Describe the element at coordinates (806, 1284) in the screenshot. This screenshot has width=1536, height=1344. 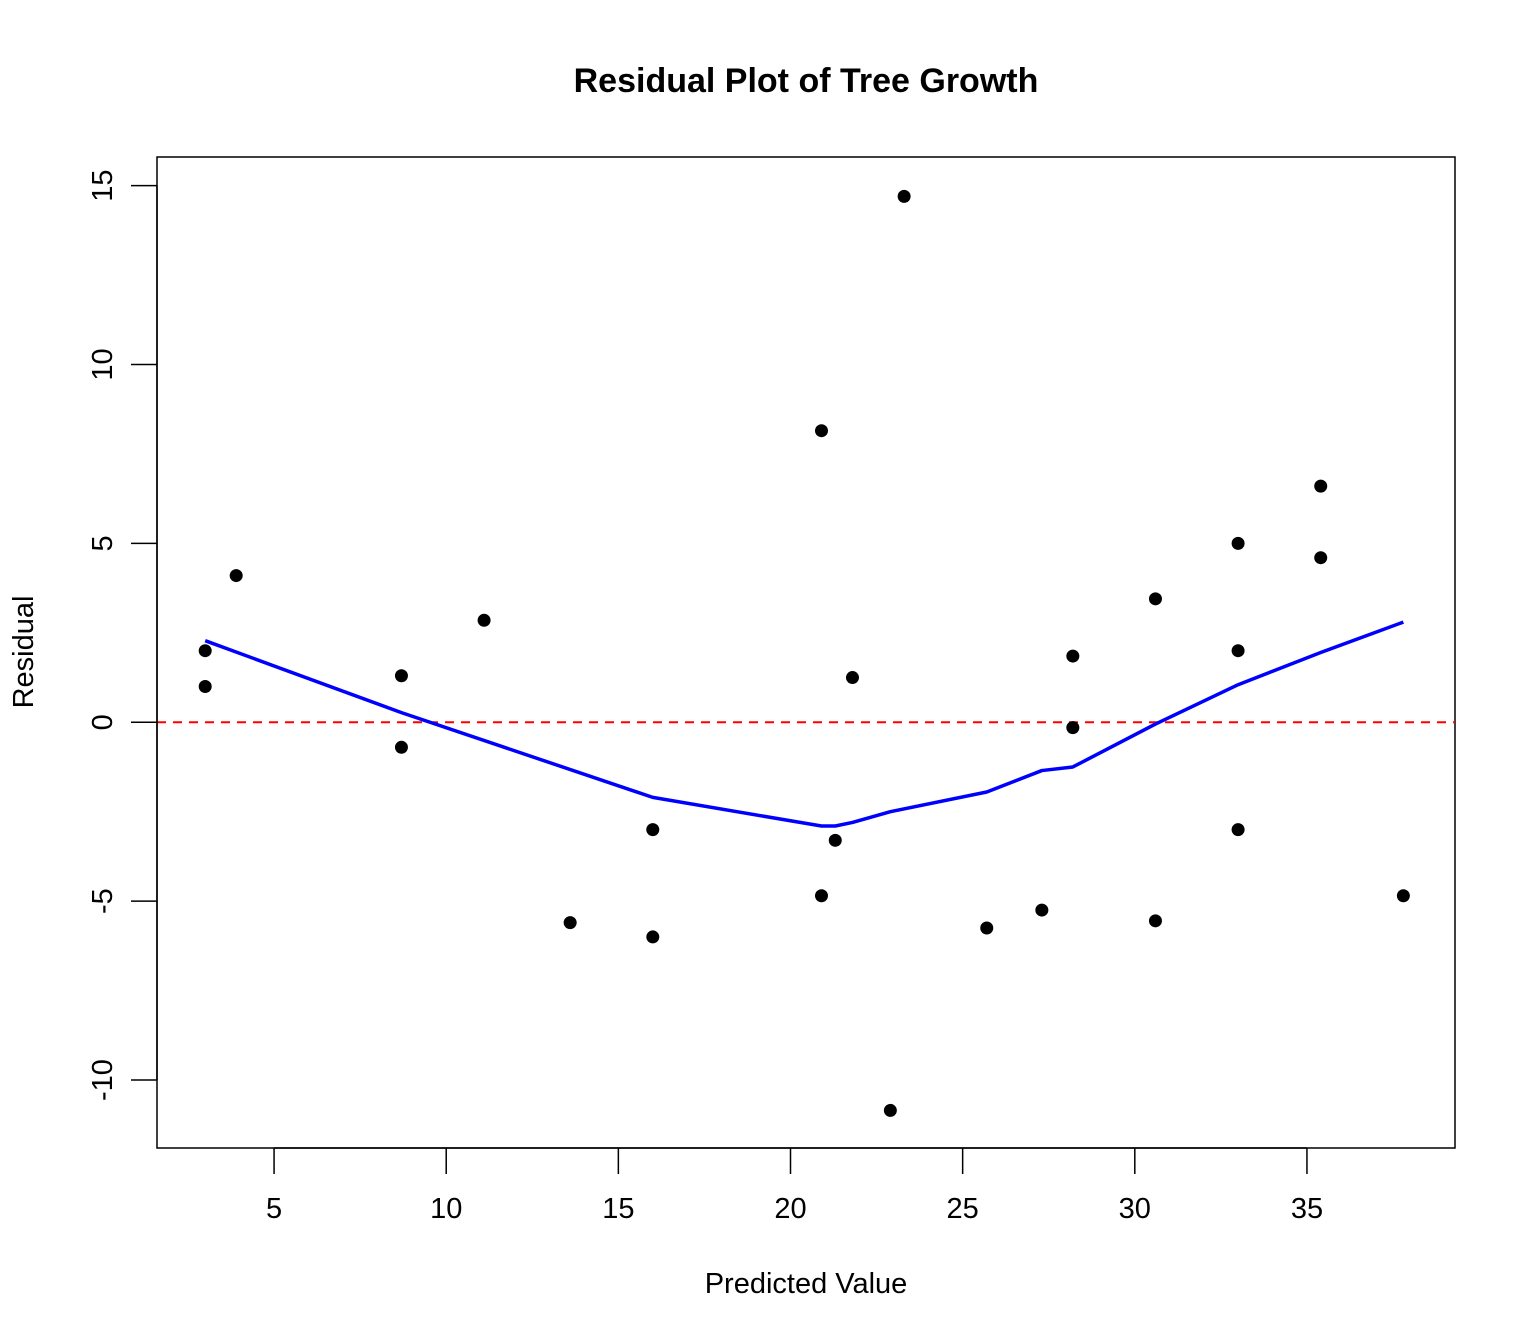
I see `x-axis-label: Predicted Value` at that location.